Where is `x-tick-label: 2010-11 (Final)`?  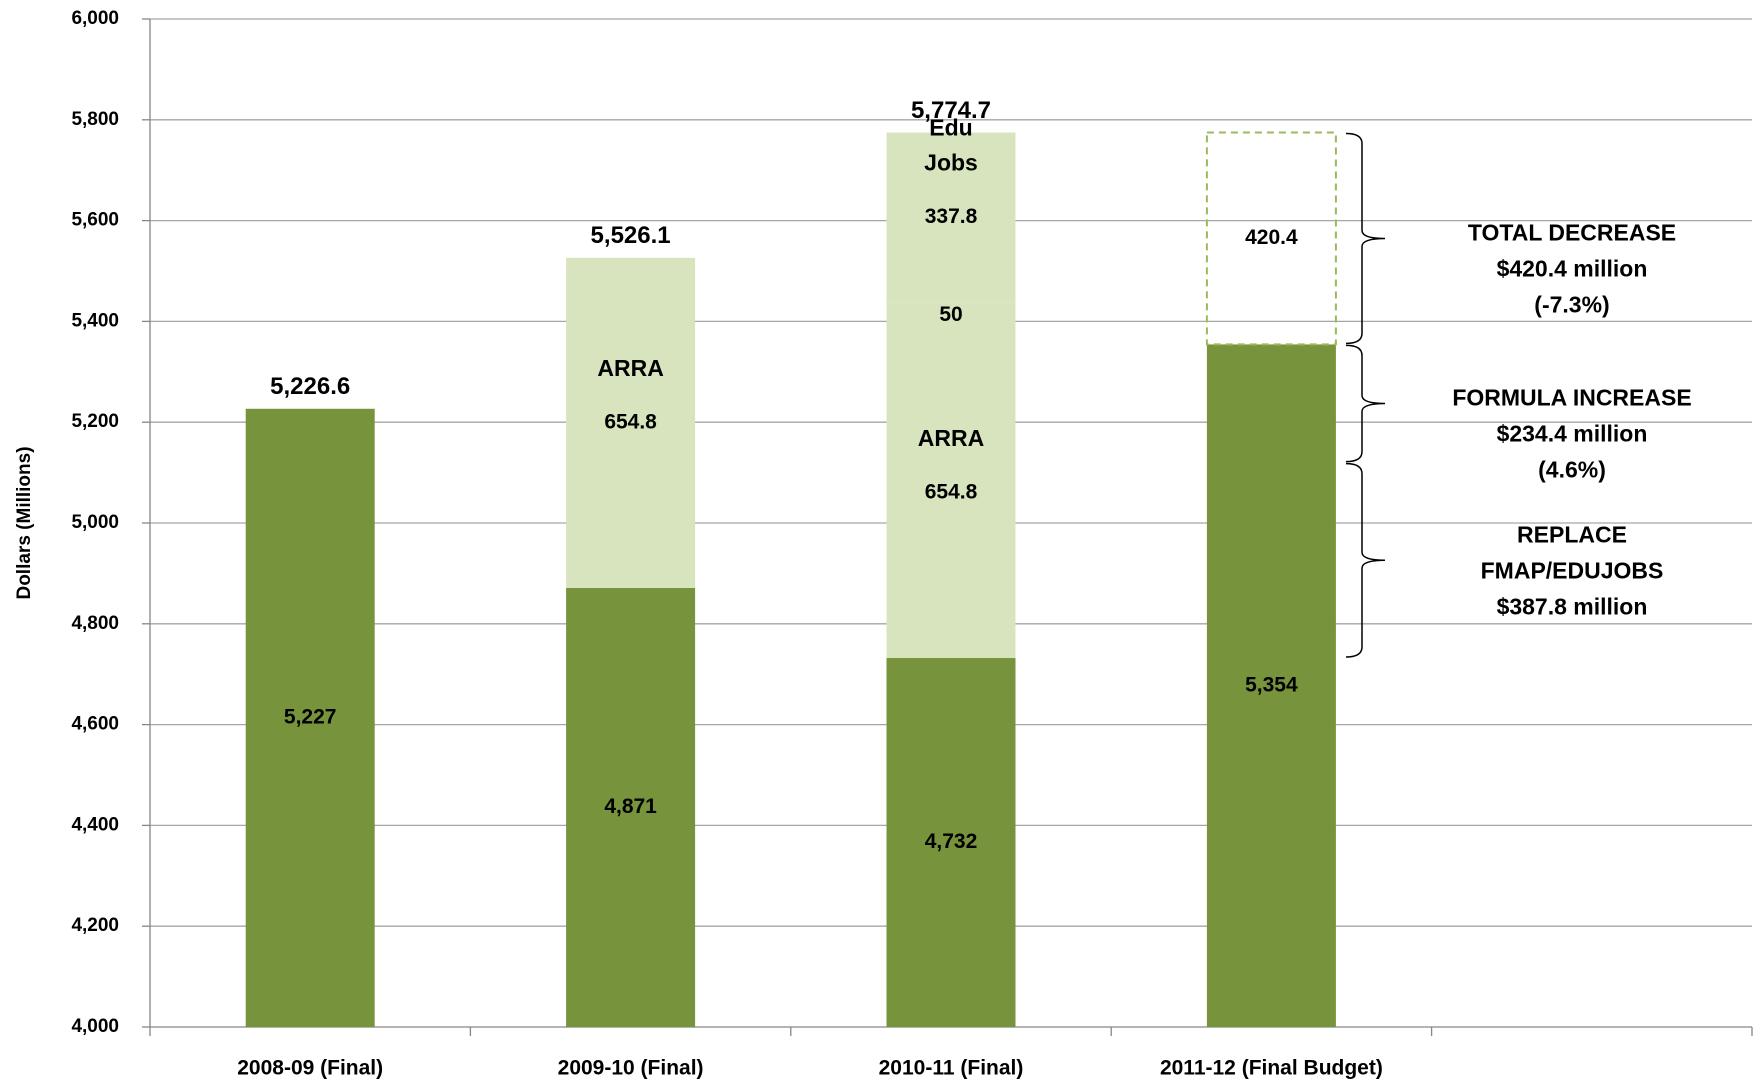
x-tick-label: 2010-11 (Final) is located at coordinates (951, 1068).